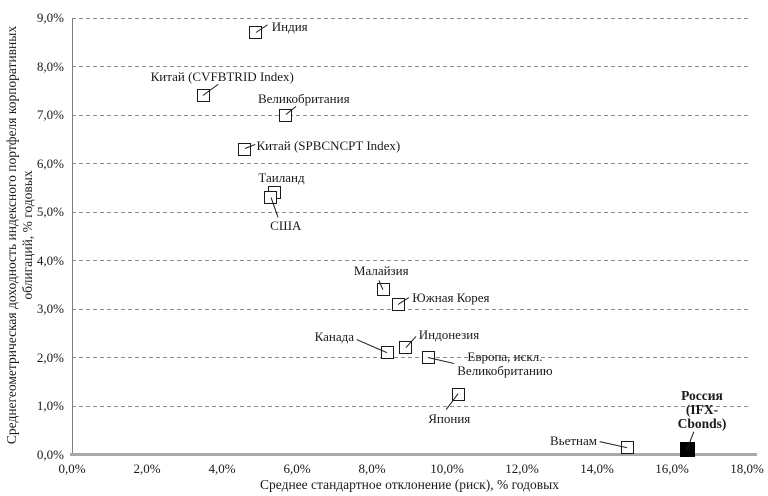  What do you see at coordinates (747, 468) in the screenshot?
I see `x-tick-label: 18,0%` at bounding box center [747, 468].